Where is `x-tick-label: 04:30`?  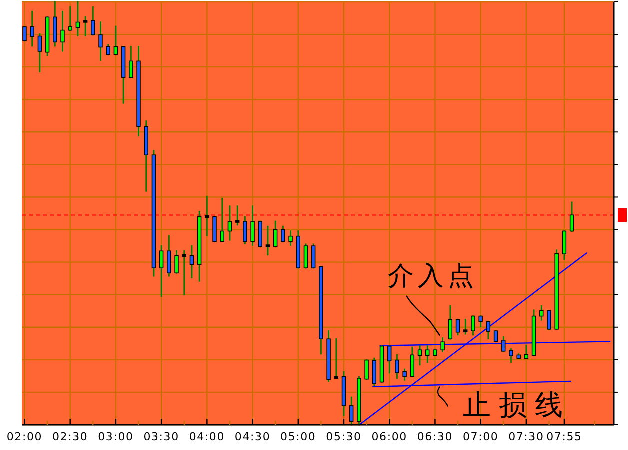
x-tick-label: 04:30 is located at coordinates (252, 437).